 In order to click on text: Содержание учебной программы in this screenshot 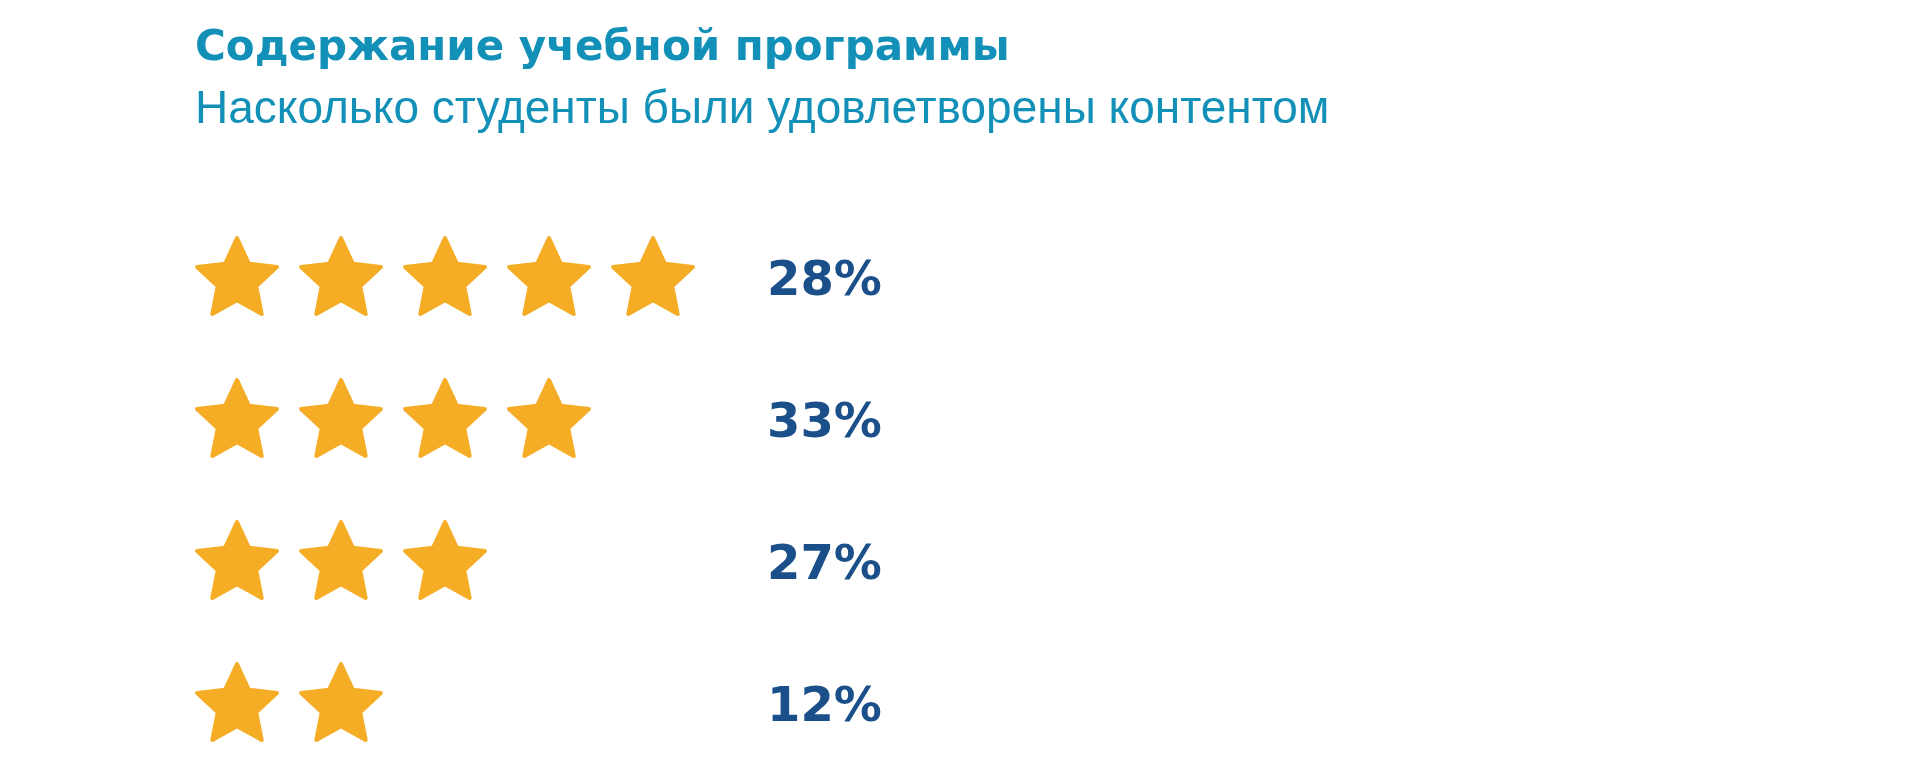, I will do `click(602, 45)`.